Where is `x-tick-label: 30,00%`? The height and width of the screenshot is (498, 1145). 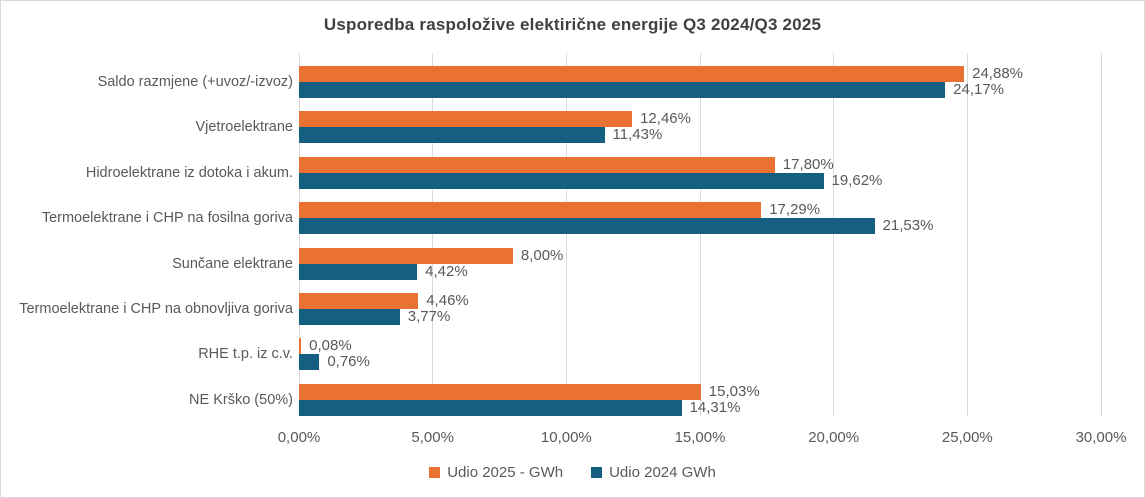
x-tick-label: 30,00% is located at coordinates (1101, 437).